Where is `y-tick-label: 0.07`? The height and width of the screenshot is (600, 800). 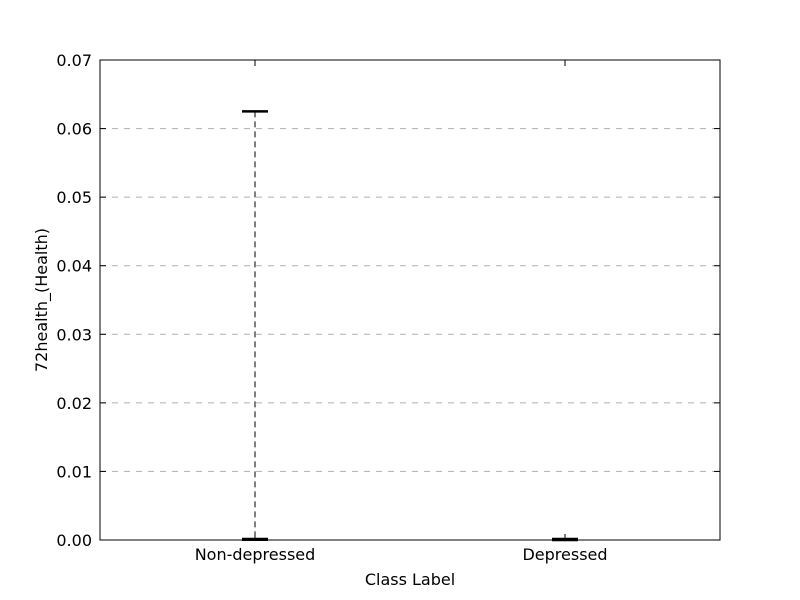
y-tick-label: 0.07 is located at coordinates (74, 60).